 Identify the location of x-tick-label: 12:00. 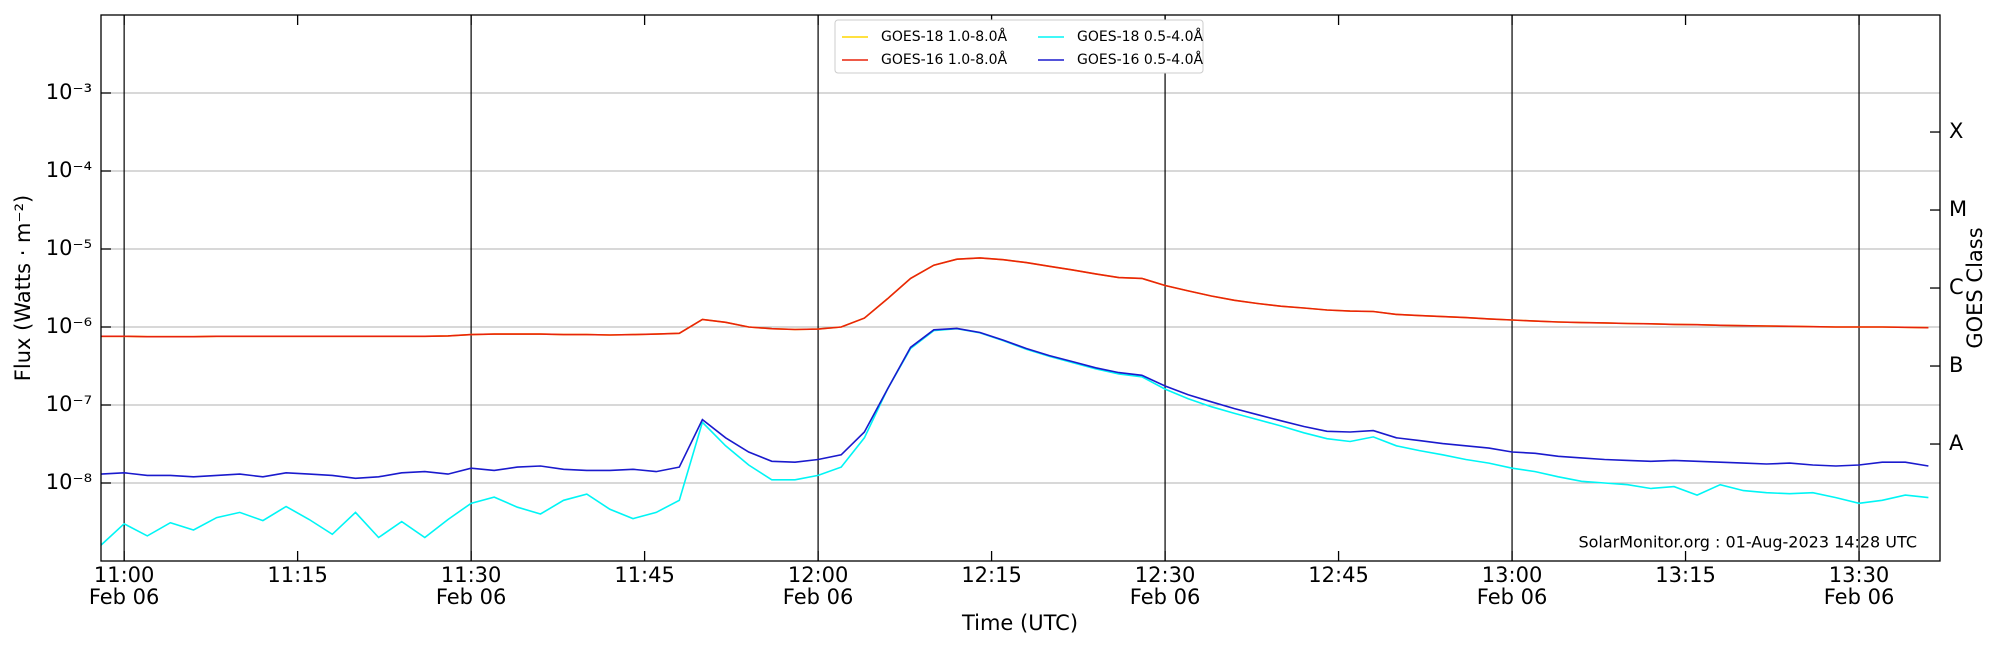
(818, 575).